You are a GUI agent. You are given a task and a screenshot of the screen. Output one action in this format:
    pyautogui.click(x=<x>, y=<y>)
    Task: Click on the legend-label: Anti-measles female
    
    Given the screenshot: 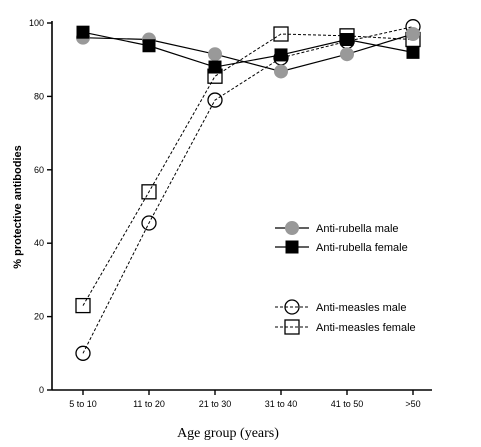 What is the action you would take?
    pyautogui.click(x=366, y=328)
    